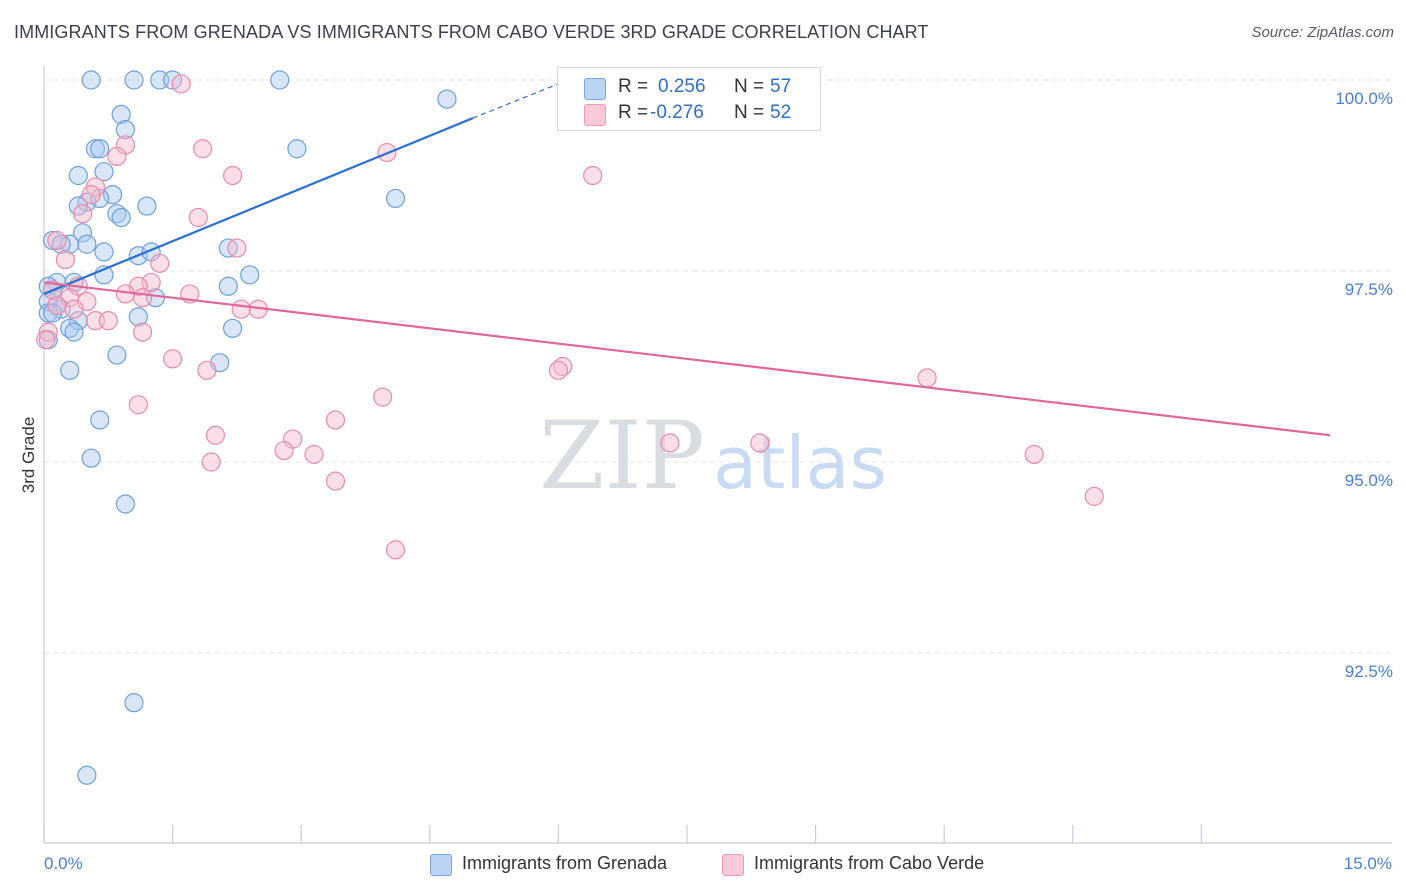 The height and width of the screenshot is (892, 1406). Describe the element at coordinates (1369, 671) in the screenshot. I see `y-tick-label: 92.5%` at that location.